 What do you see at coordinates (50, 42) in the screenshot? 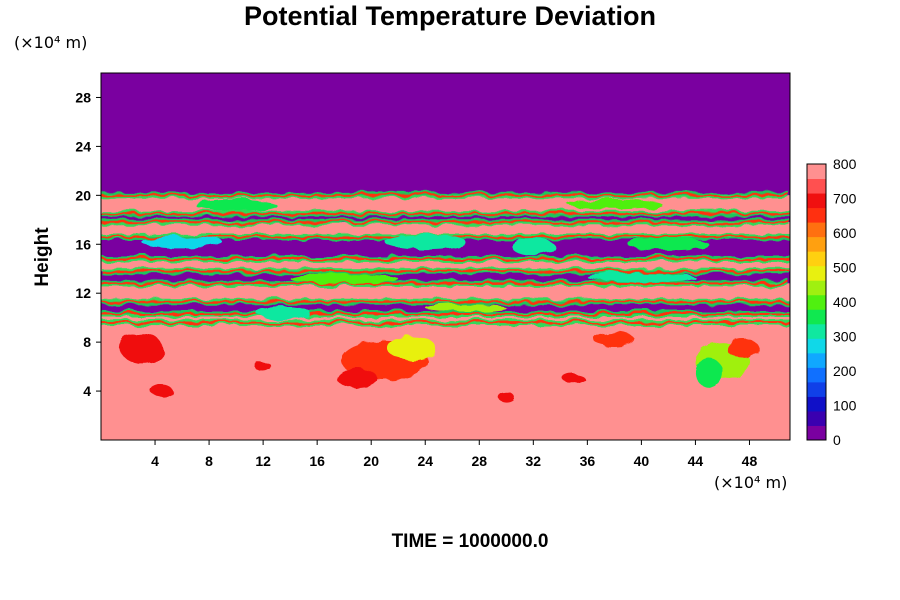
I see `y-axis-unit: (×10⁴ m)` at bounding box center [50, 42].